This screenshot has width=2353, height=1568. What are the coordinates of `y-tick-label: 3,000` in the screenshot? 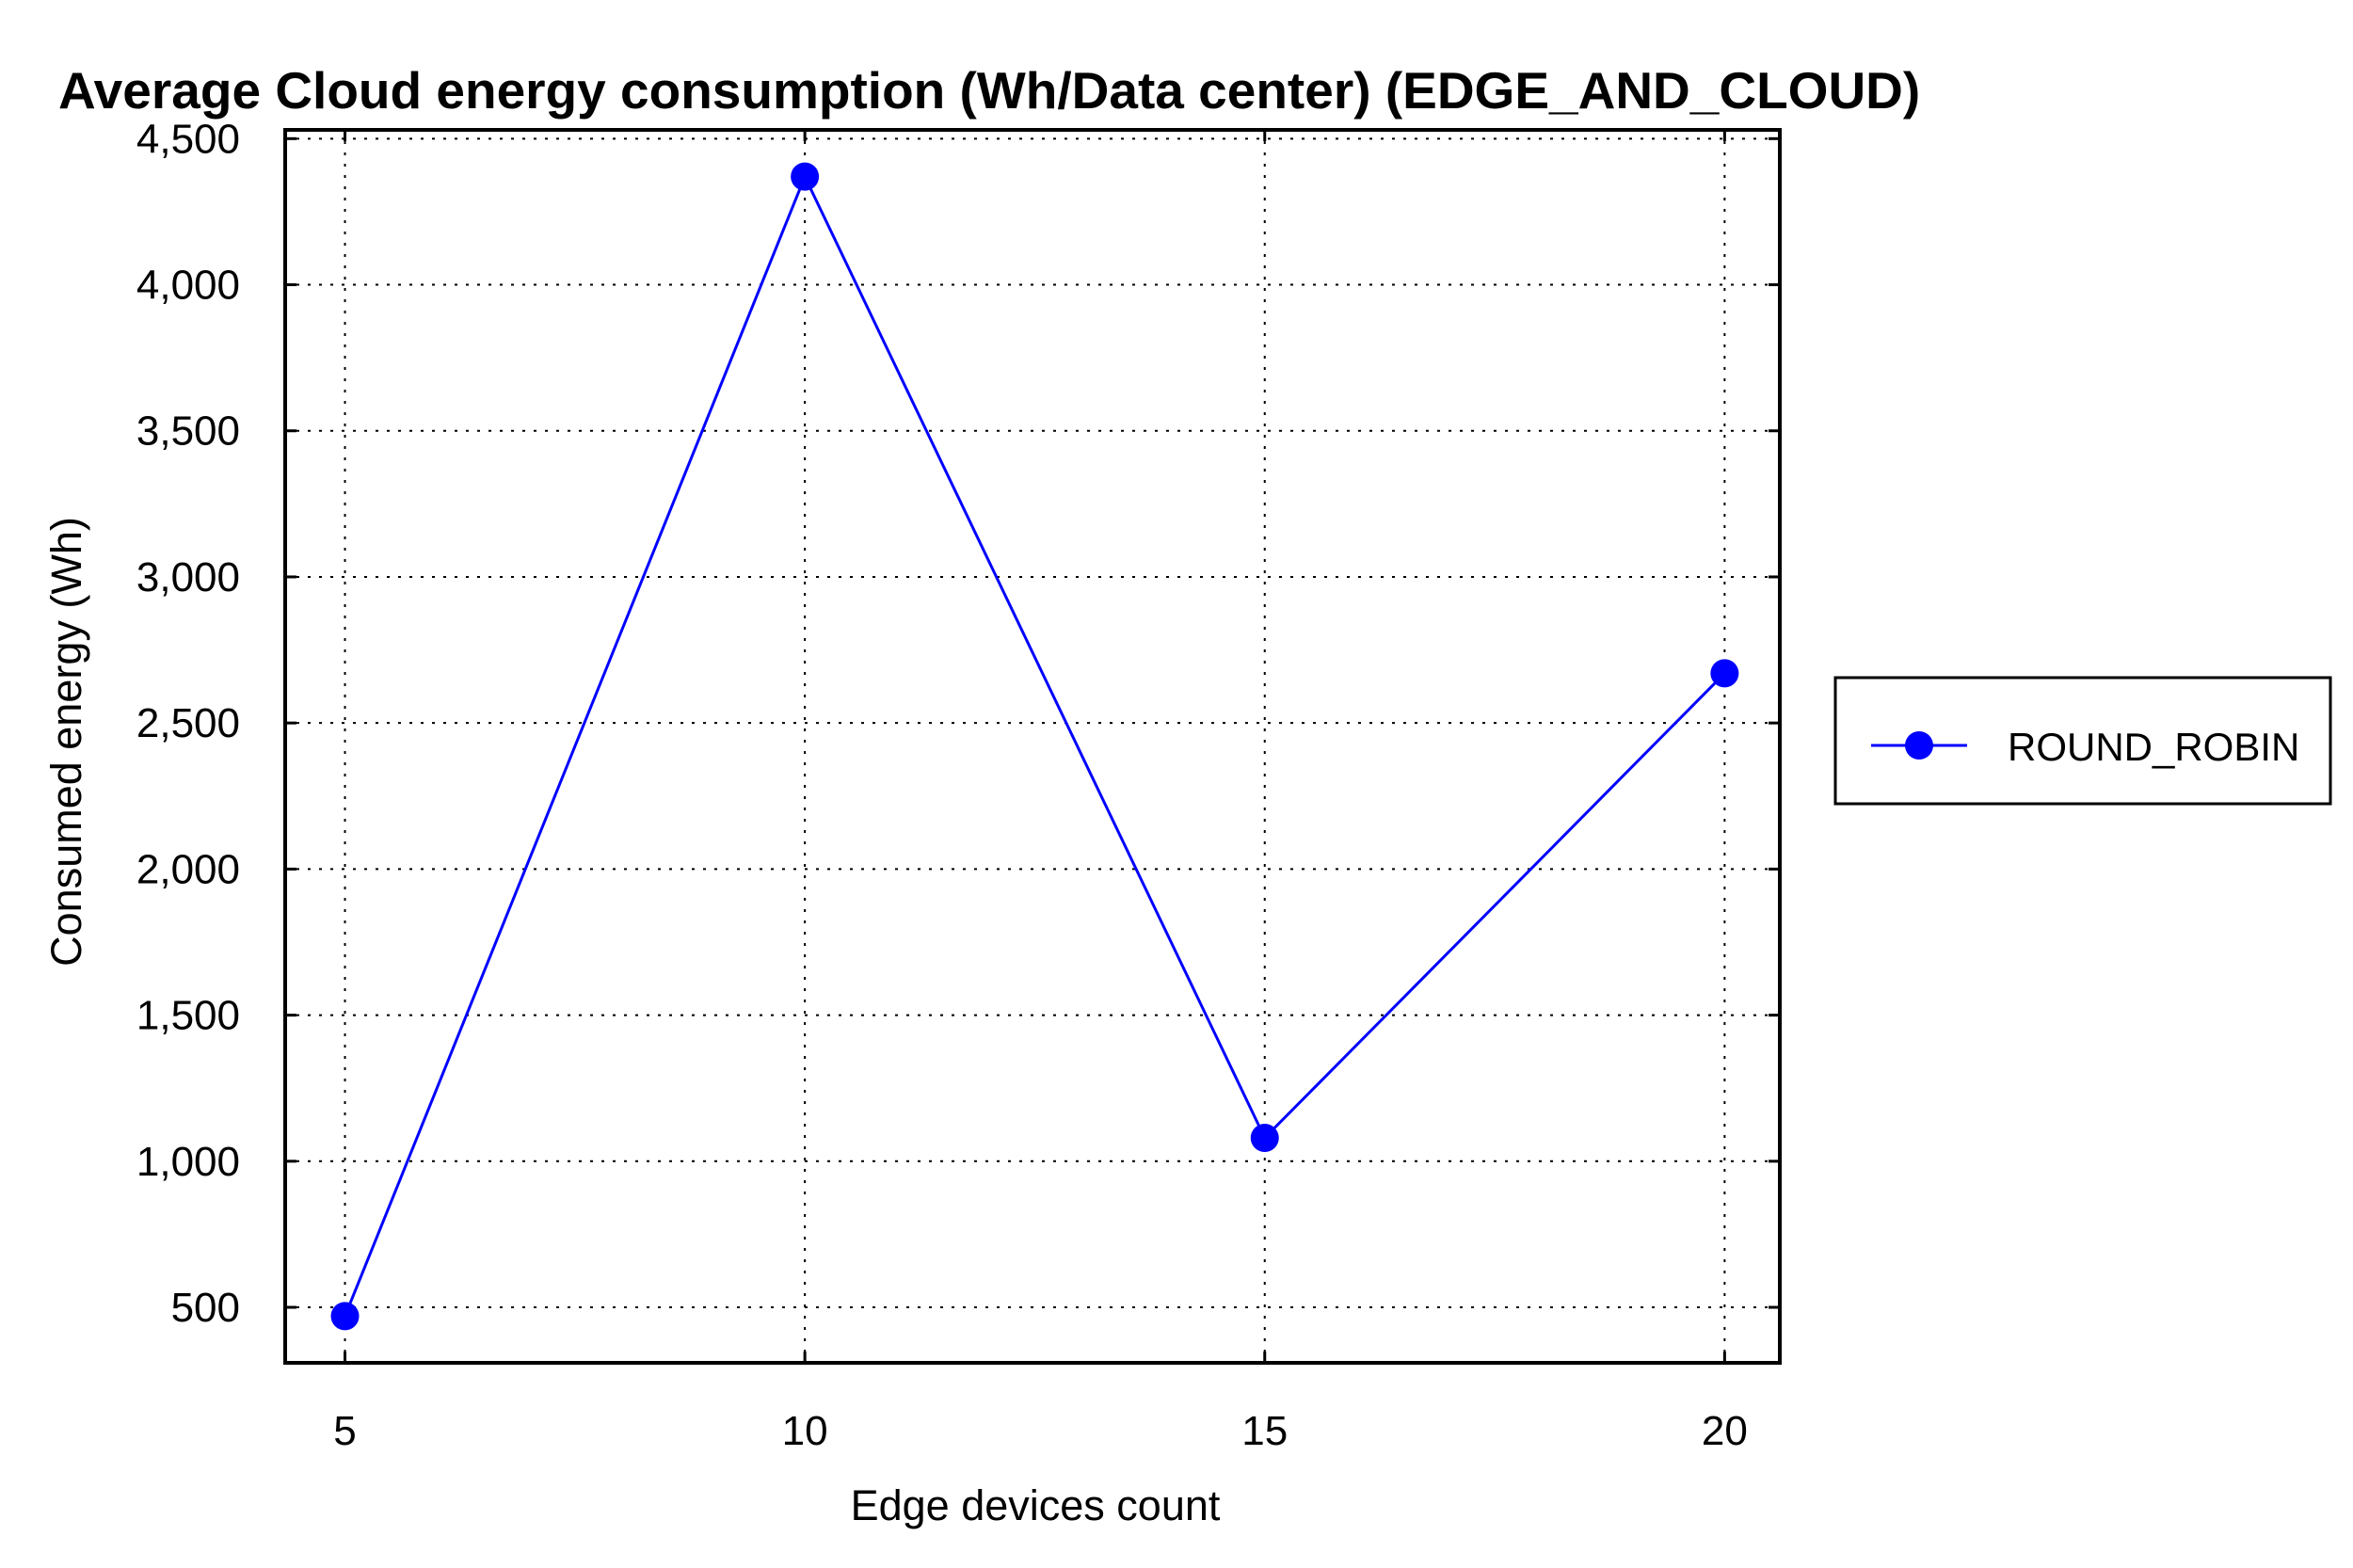 It's located at (188, 577).